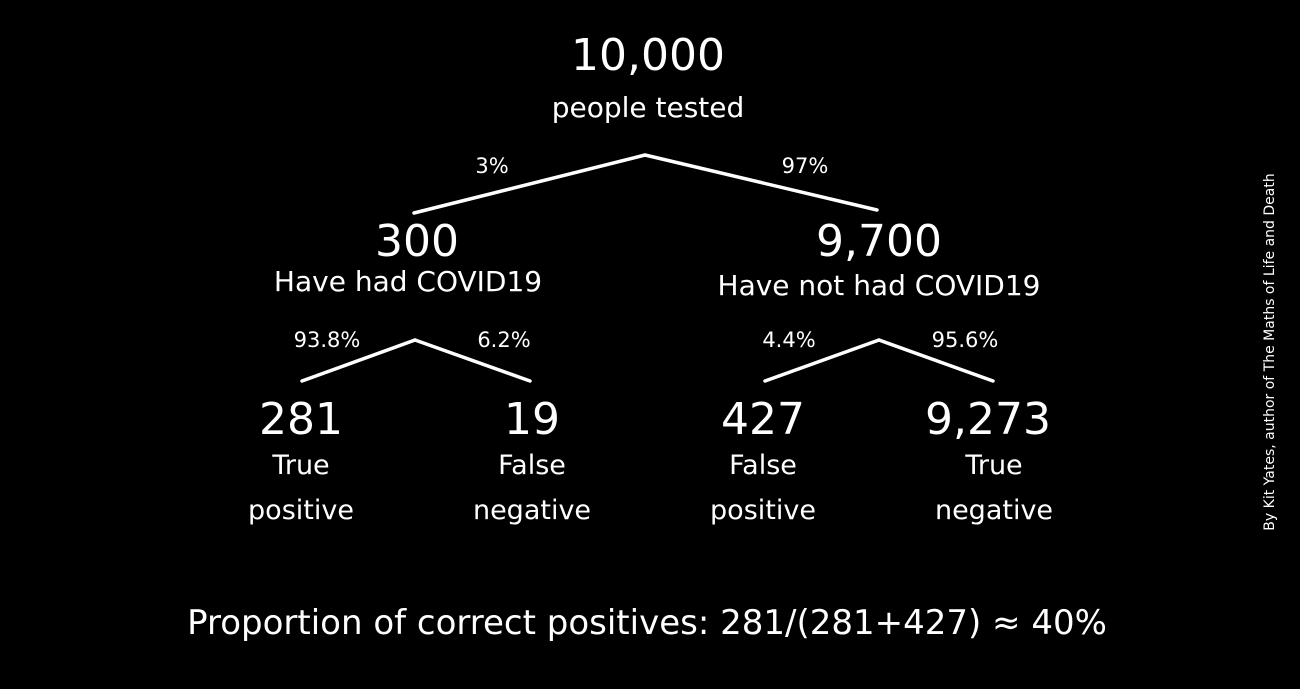 The width and height of the screenshot is (1300, 689). What do you see at coordinates (936, 360) in the screenshot?
I see `branch-right-right` at bounding box center [936, 360].